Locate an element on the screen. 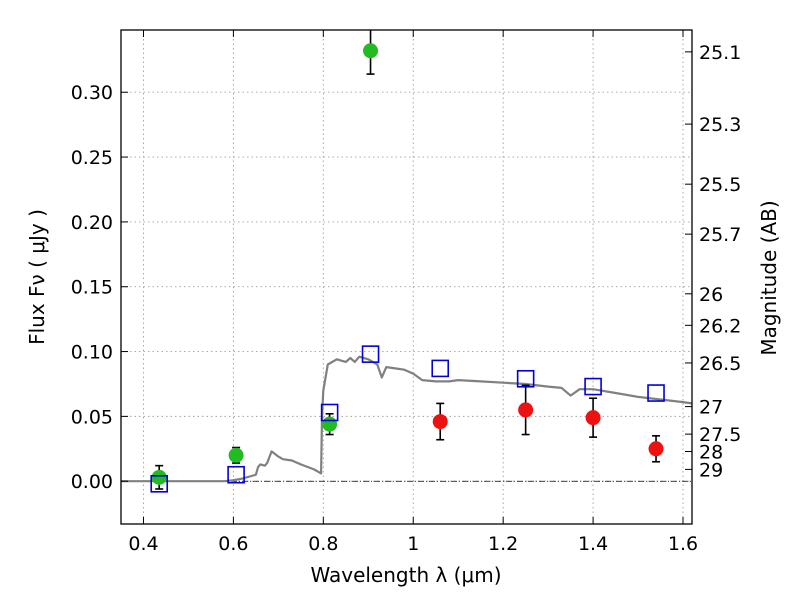 Image resolution: width=800 pixels, height=600 pixels. x-tick-label: 0.8 is located at coordinates (323, 544).